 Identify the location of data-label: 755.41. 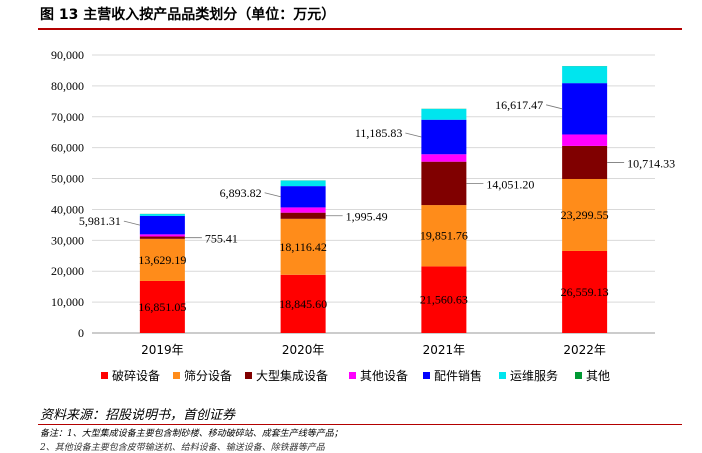
(221, 239).